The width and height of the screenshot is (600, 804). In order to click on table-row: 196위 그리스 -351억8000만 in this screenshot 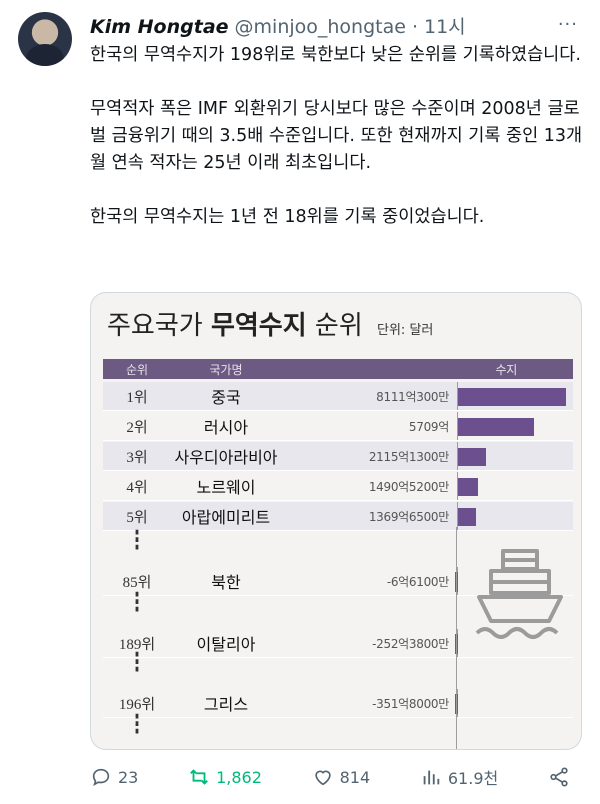, I will do `click(338, 703)`.